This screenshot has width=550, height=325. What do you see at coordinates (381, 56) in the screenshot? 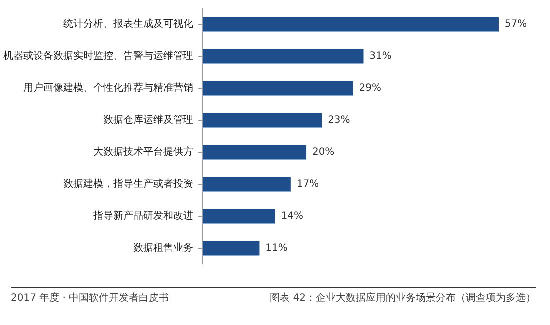
I see `data-label: 31%` at bounding box center [381, 56].